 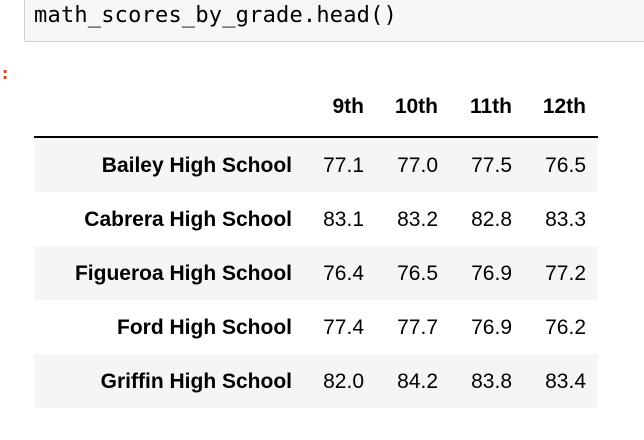 What do you see at coordinates (417, 165) in the screenshot?
I see `table-cell: 77.0` at bounding box center [417, 165].